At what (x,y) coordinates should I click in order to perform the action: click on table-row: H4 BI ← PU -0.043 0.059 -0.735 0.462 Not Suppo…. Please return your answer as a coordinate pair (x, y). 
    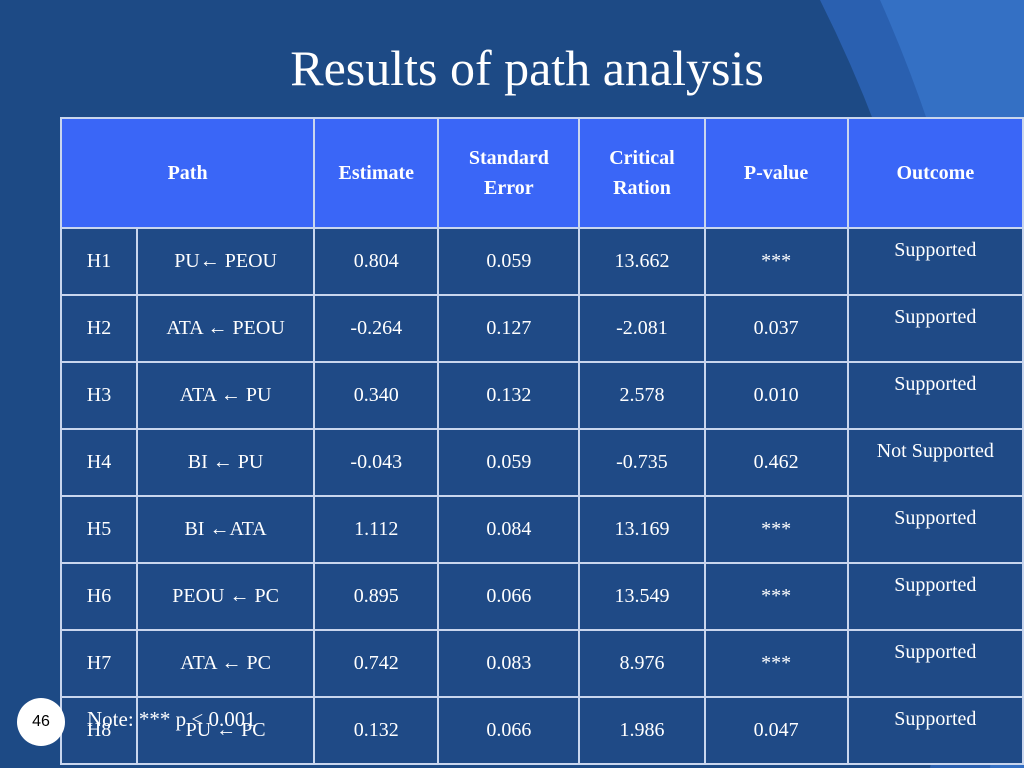
    Looking at the image, I should click on (542, 462).